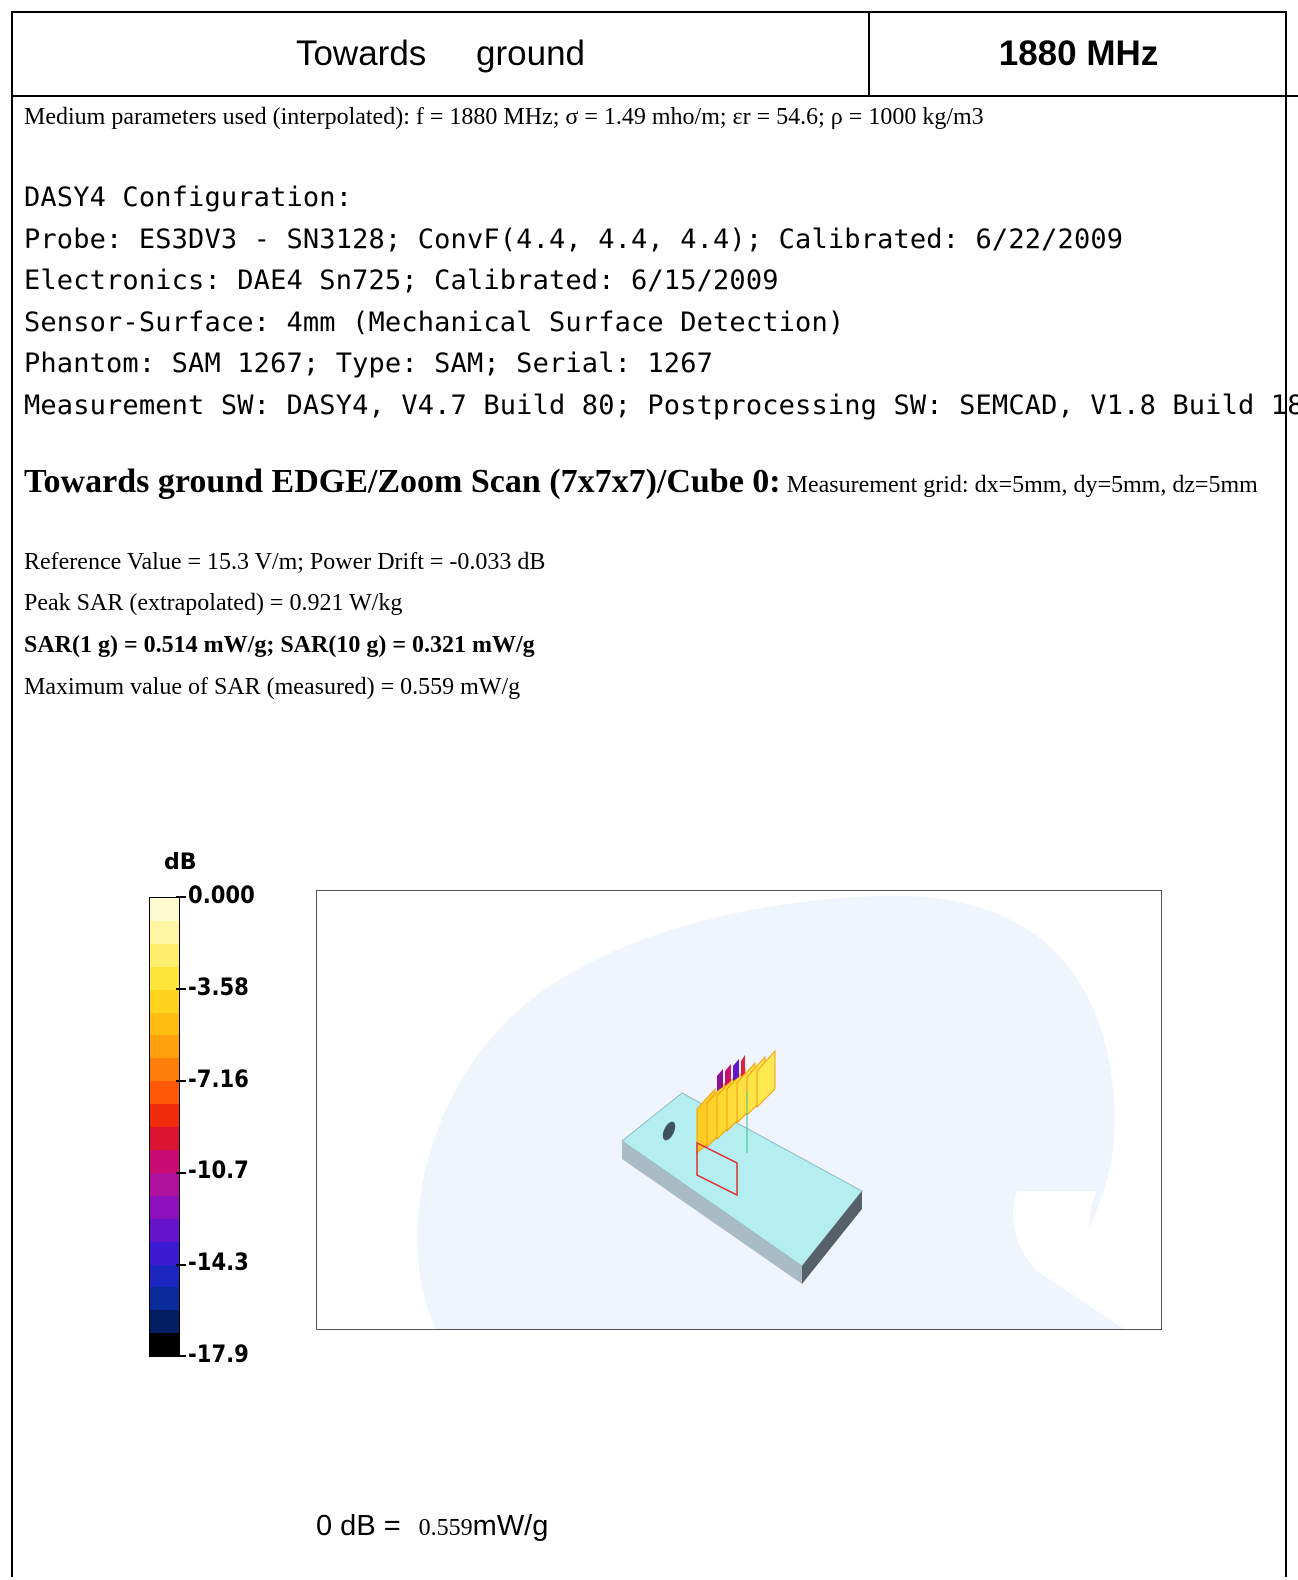 This screenshot has width=1298, height=1580. What do you see at coordinates (188, 197) in the screenshot?
I see `config-title: DASY4 Configuration:` at bounding box center [188, 197].